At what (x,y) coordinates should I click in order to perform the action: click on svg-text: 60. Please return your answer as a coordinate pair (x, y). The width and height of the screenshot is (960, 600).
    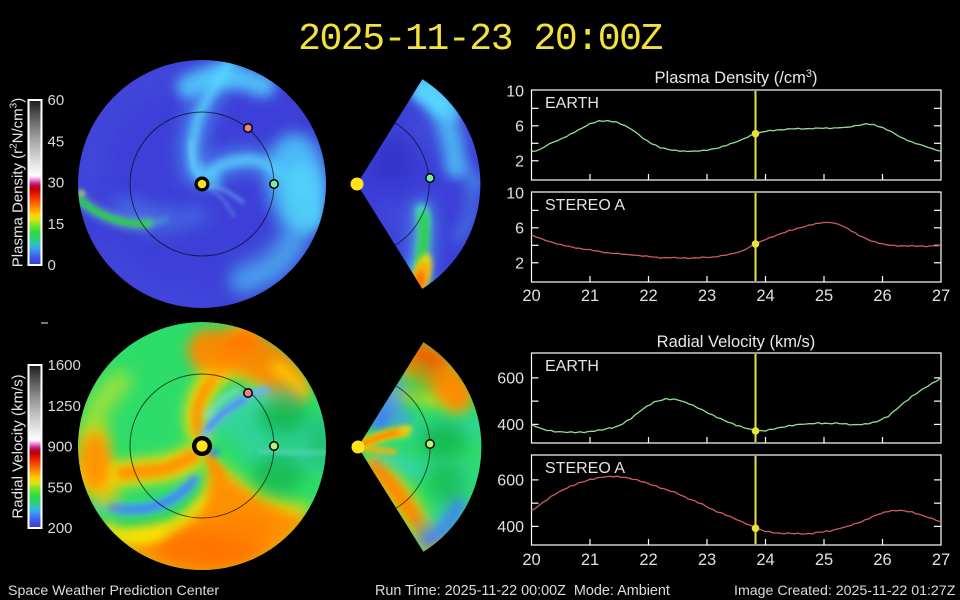
    Looking at the image, I should click on (56, 100).